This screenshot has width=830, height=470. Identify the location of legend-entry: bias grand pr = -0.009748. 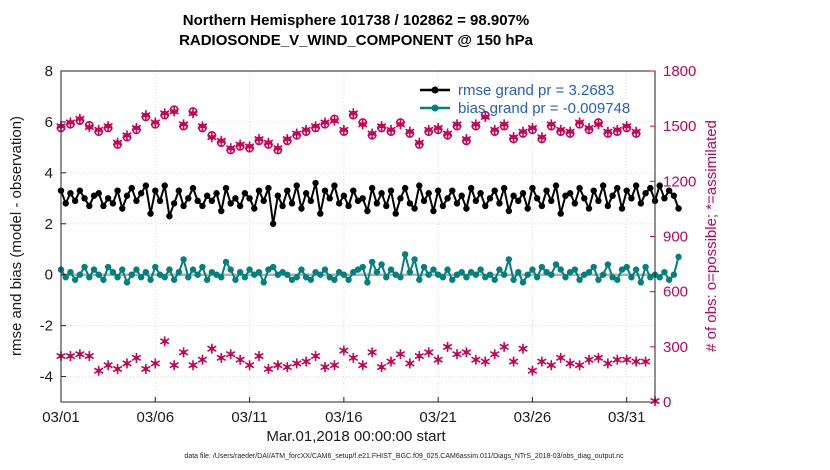
(525, 108).